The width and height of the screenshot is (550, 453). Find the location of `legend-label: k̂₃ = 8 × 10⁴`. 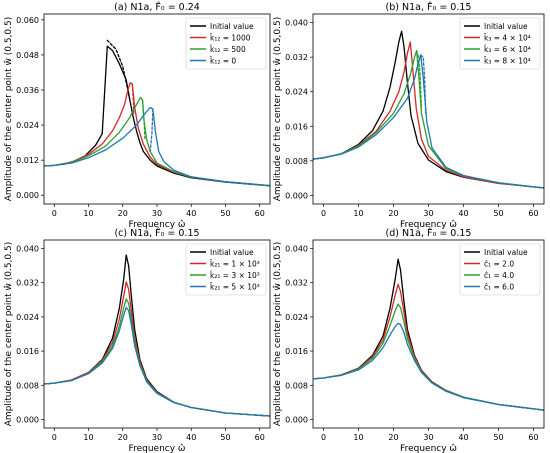

legend-label: k̂₃ = 8 × 10⁴ is located at coordinates (507, 60).